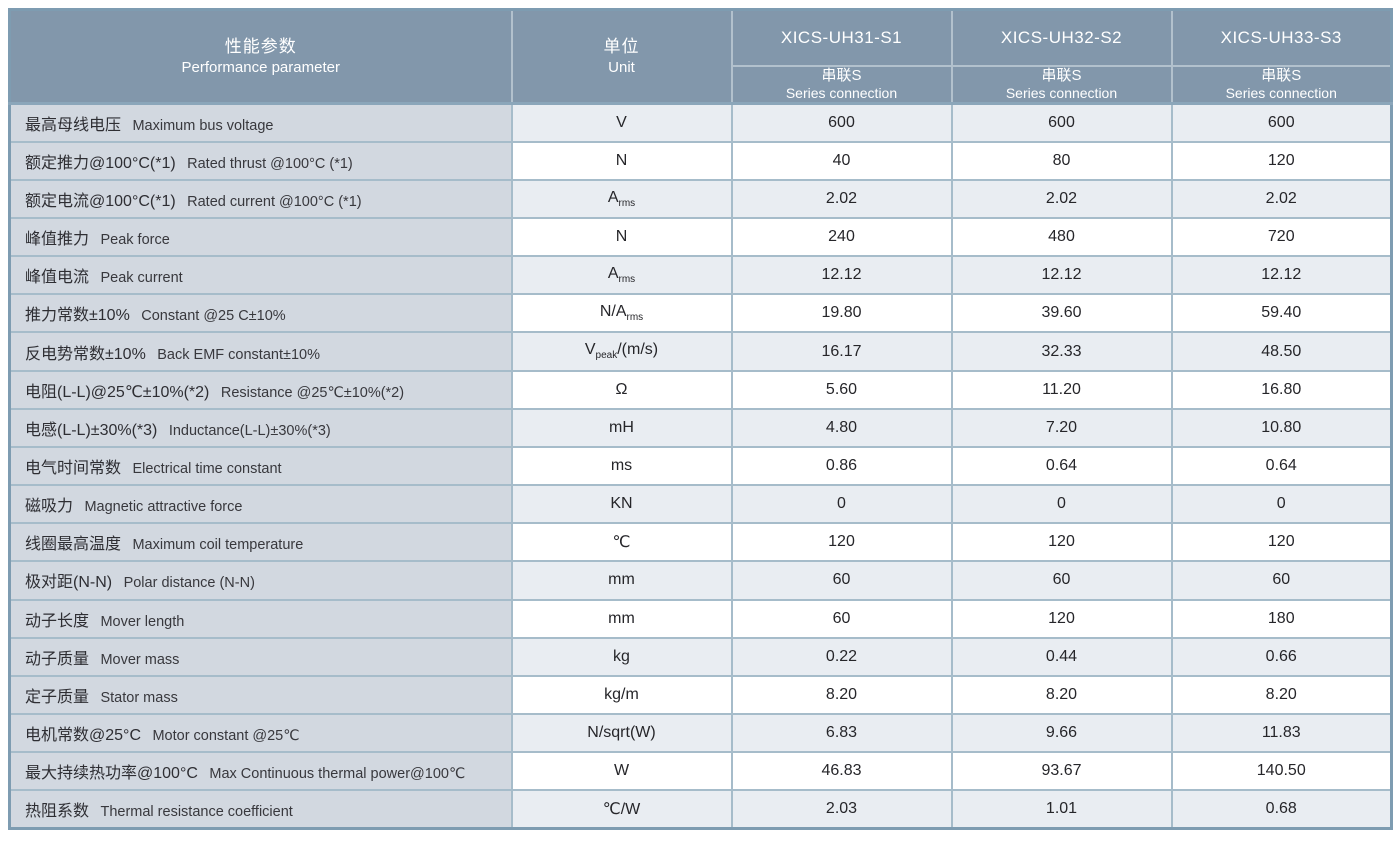 Image resolution: width=1400 pixels, height=842 pixels. I want to click on param-zh-label: 磁吸力, so click(49, 507).